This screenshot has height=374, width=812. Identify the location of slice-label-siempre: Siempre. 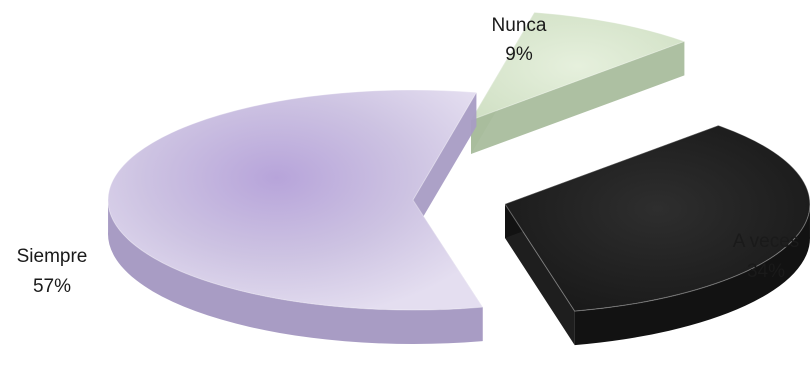
(52, 256).